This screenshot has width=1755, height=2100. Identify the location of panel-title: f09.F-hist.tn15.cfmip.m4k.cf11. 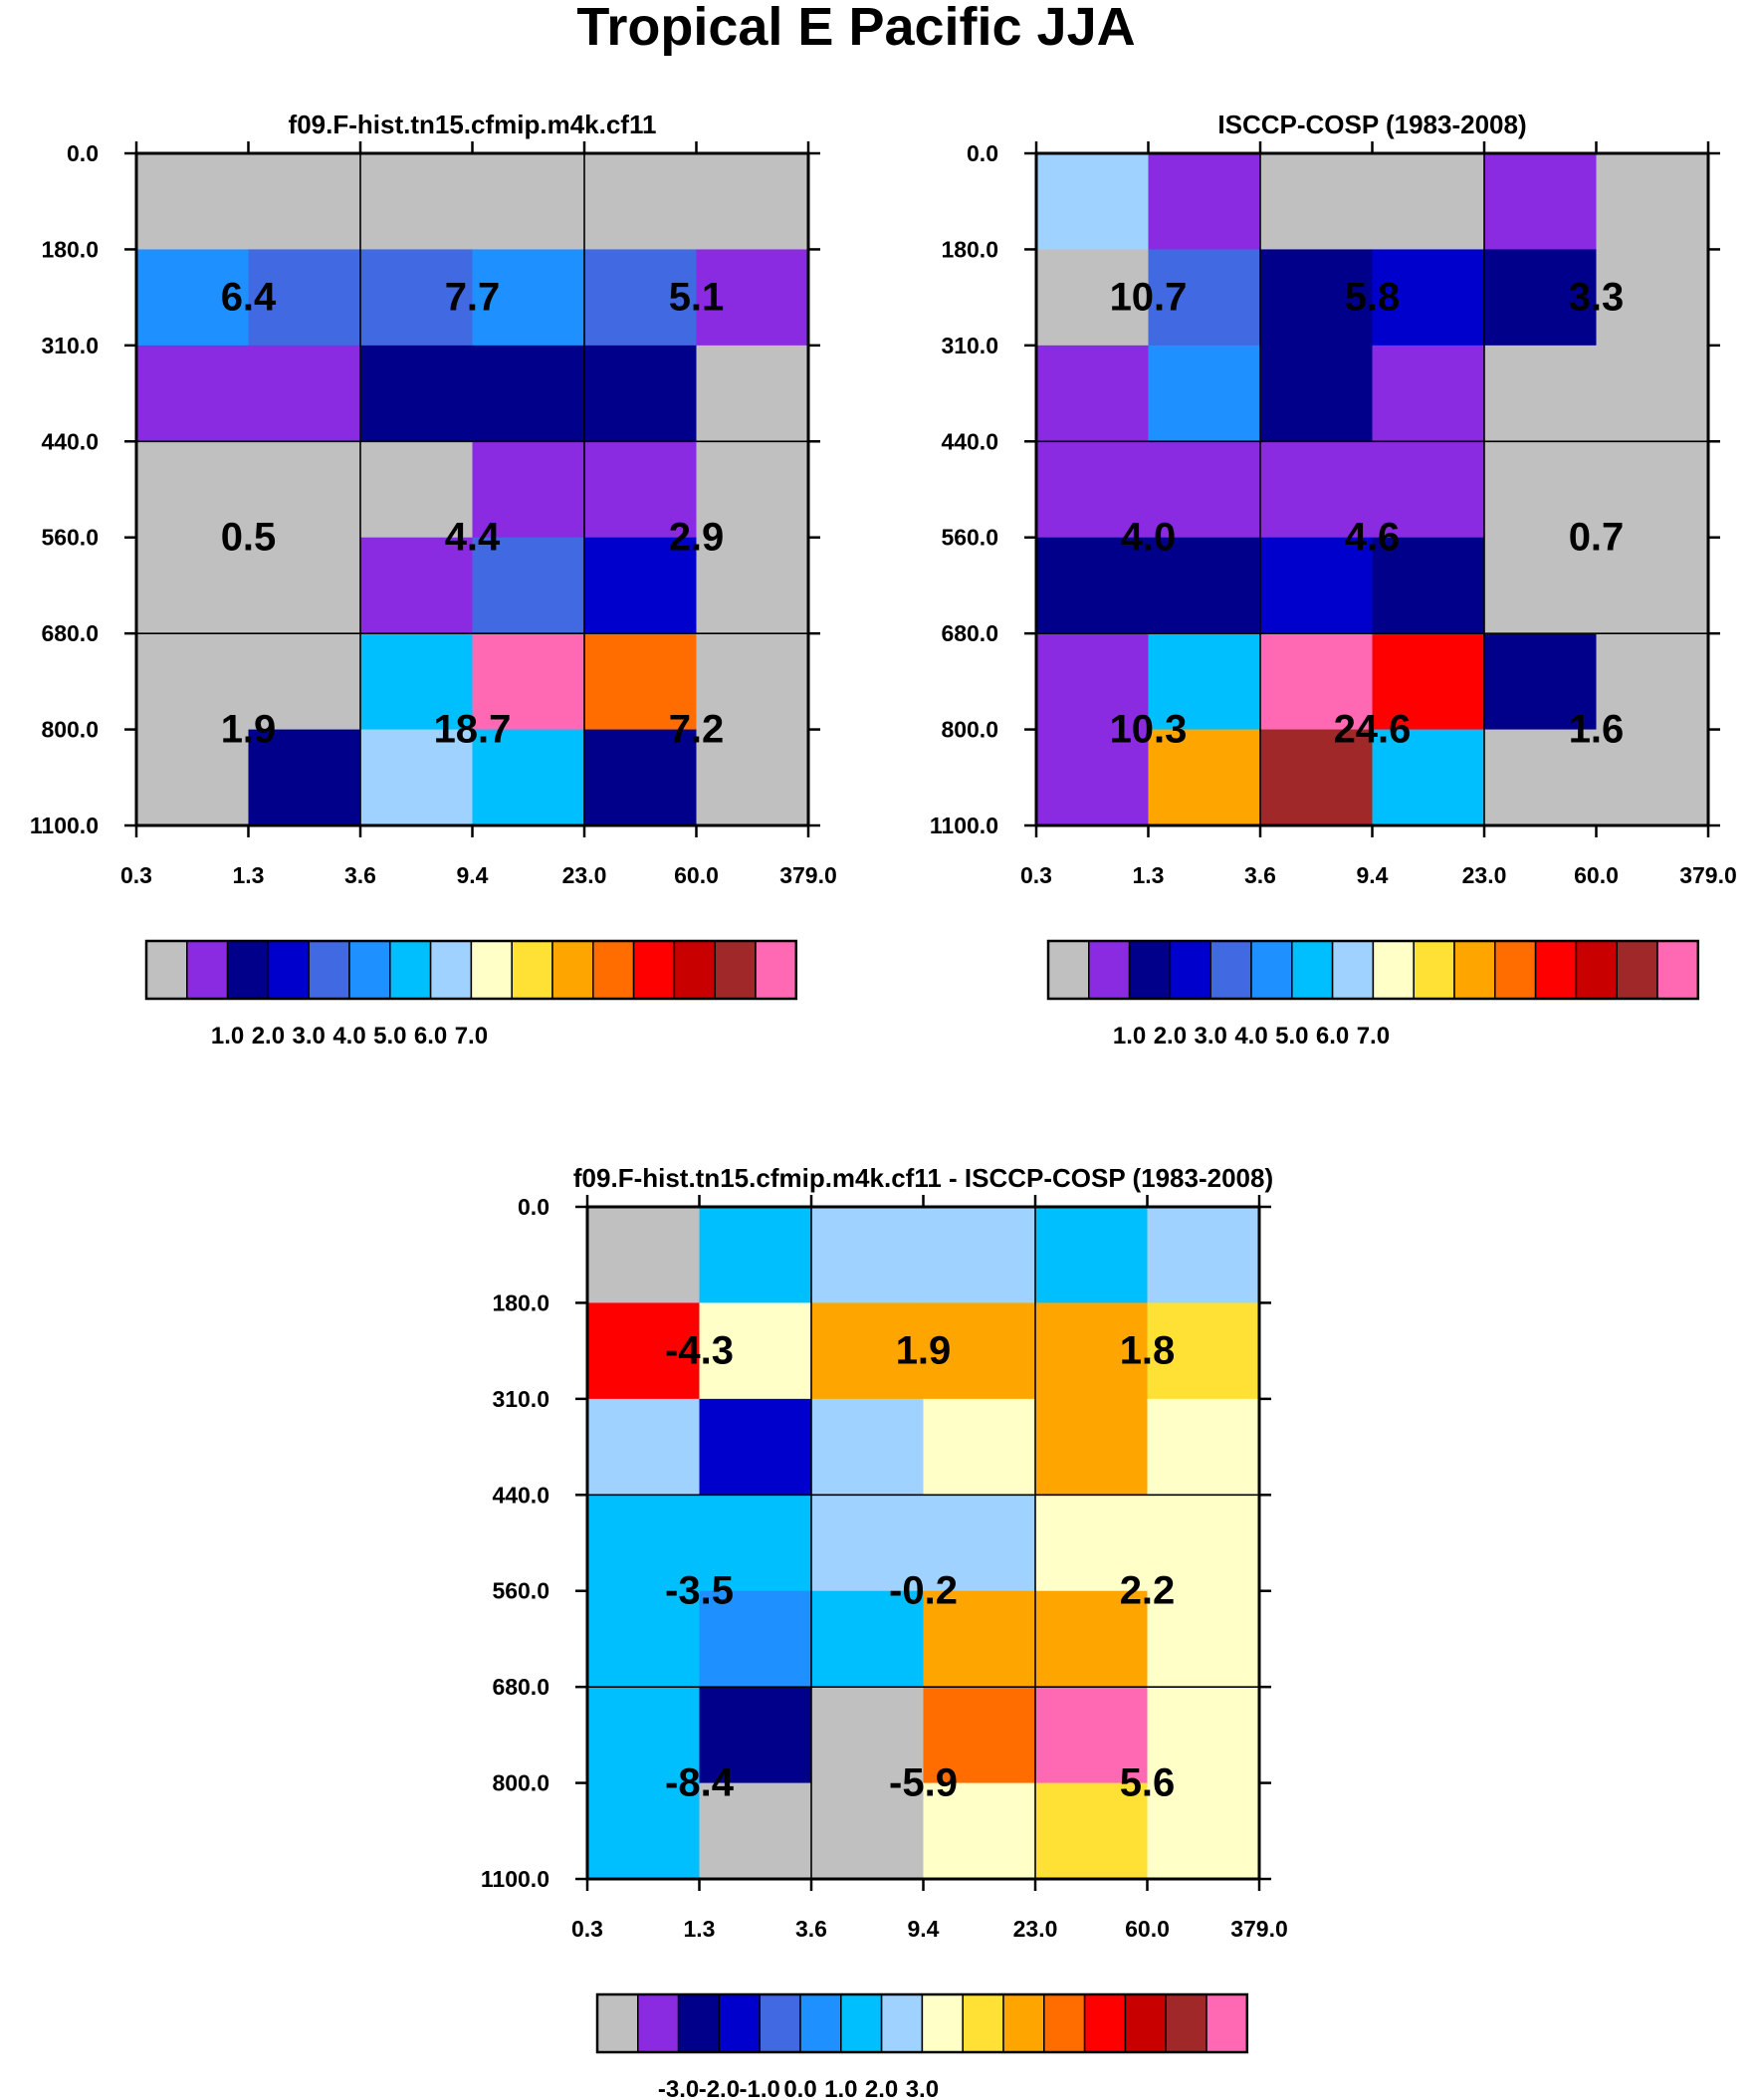
(473, 124).